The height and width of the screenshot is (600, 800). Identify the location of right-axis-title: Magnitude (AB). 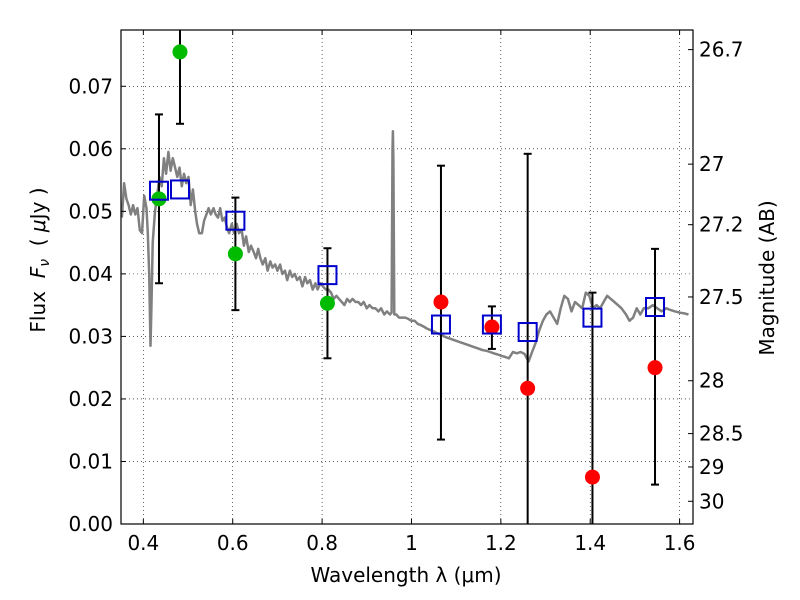
(767, 277).